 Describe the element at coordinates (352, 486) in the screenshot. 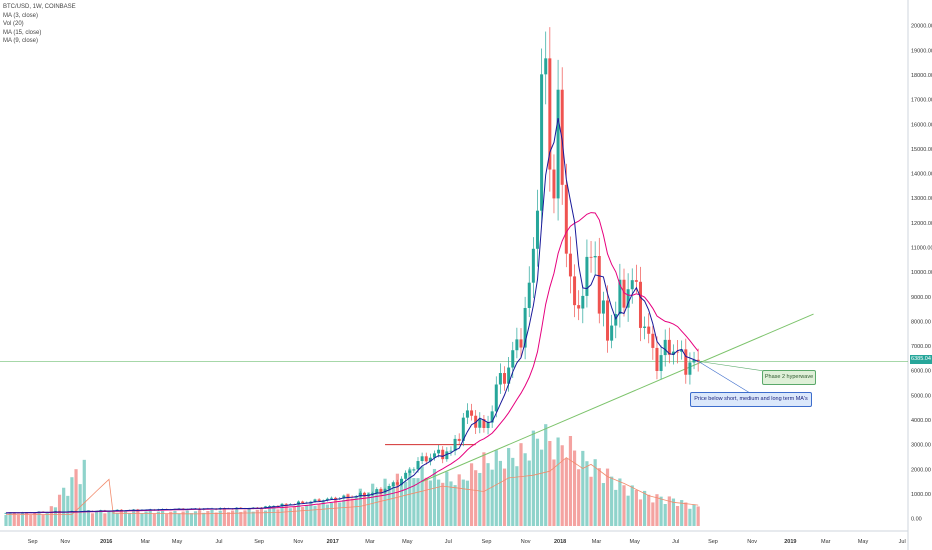

I see `volume-ma-line` at that location.